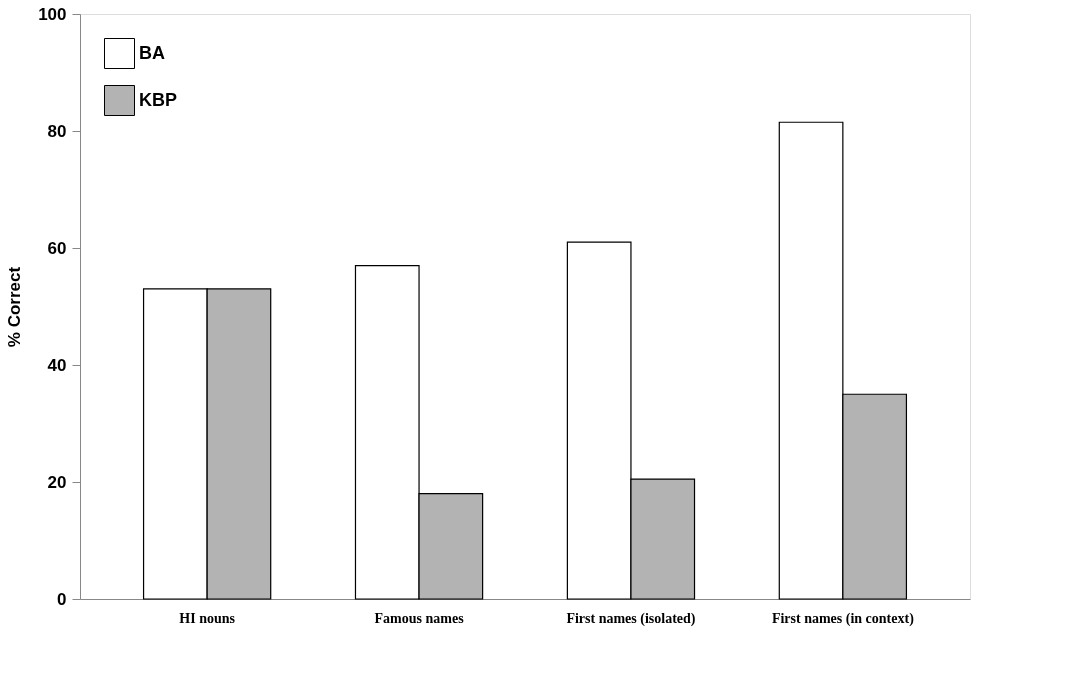 The width and height of the screenshot is (1067, 691). I want to click on y-tick-label: 0, so click(62, 599).